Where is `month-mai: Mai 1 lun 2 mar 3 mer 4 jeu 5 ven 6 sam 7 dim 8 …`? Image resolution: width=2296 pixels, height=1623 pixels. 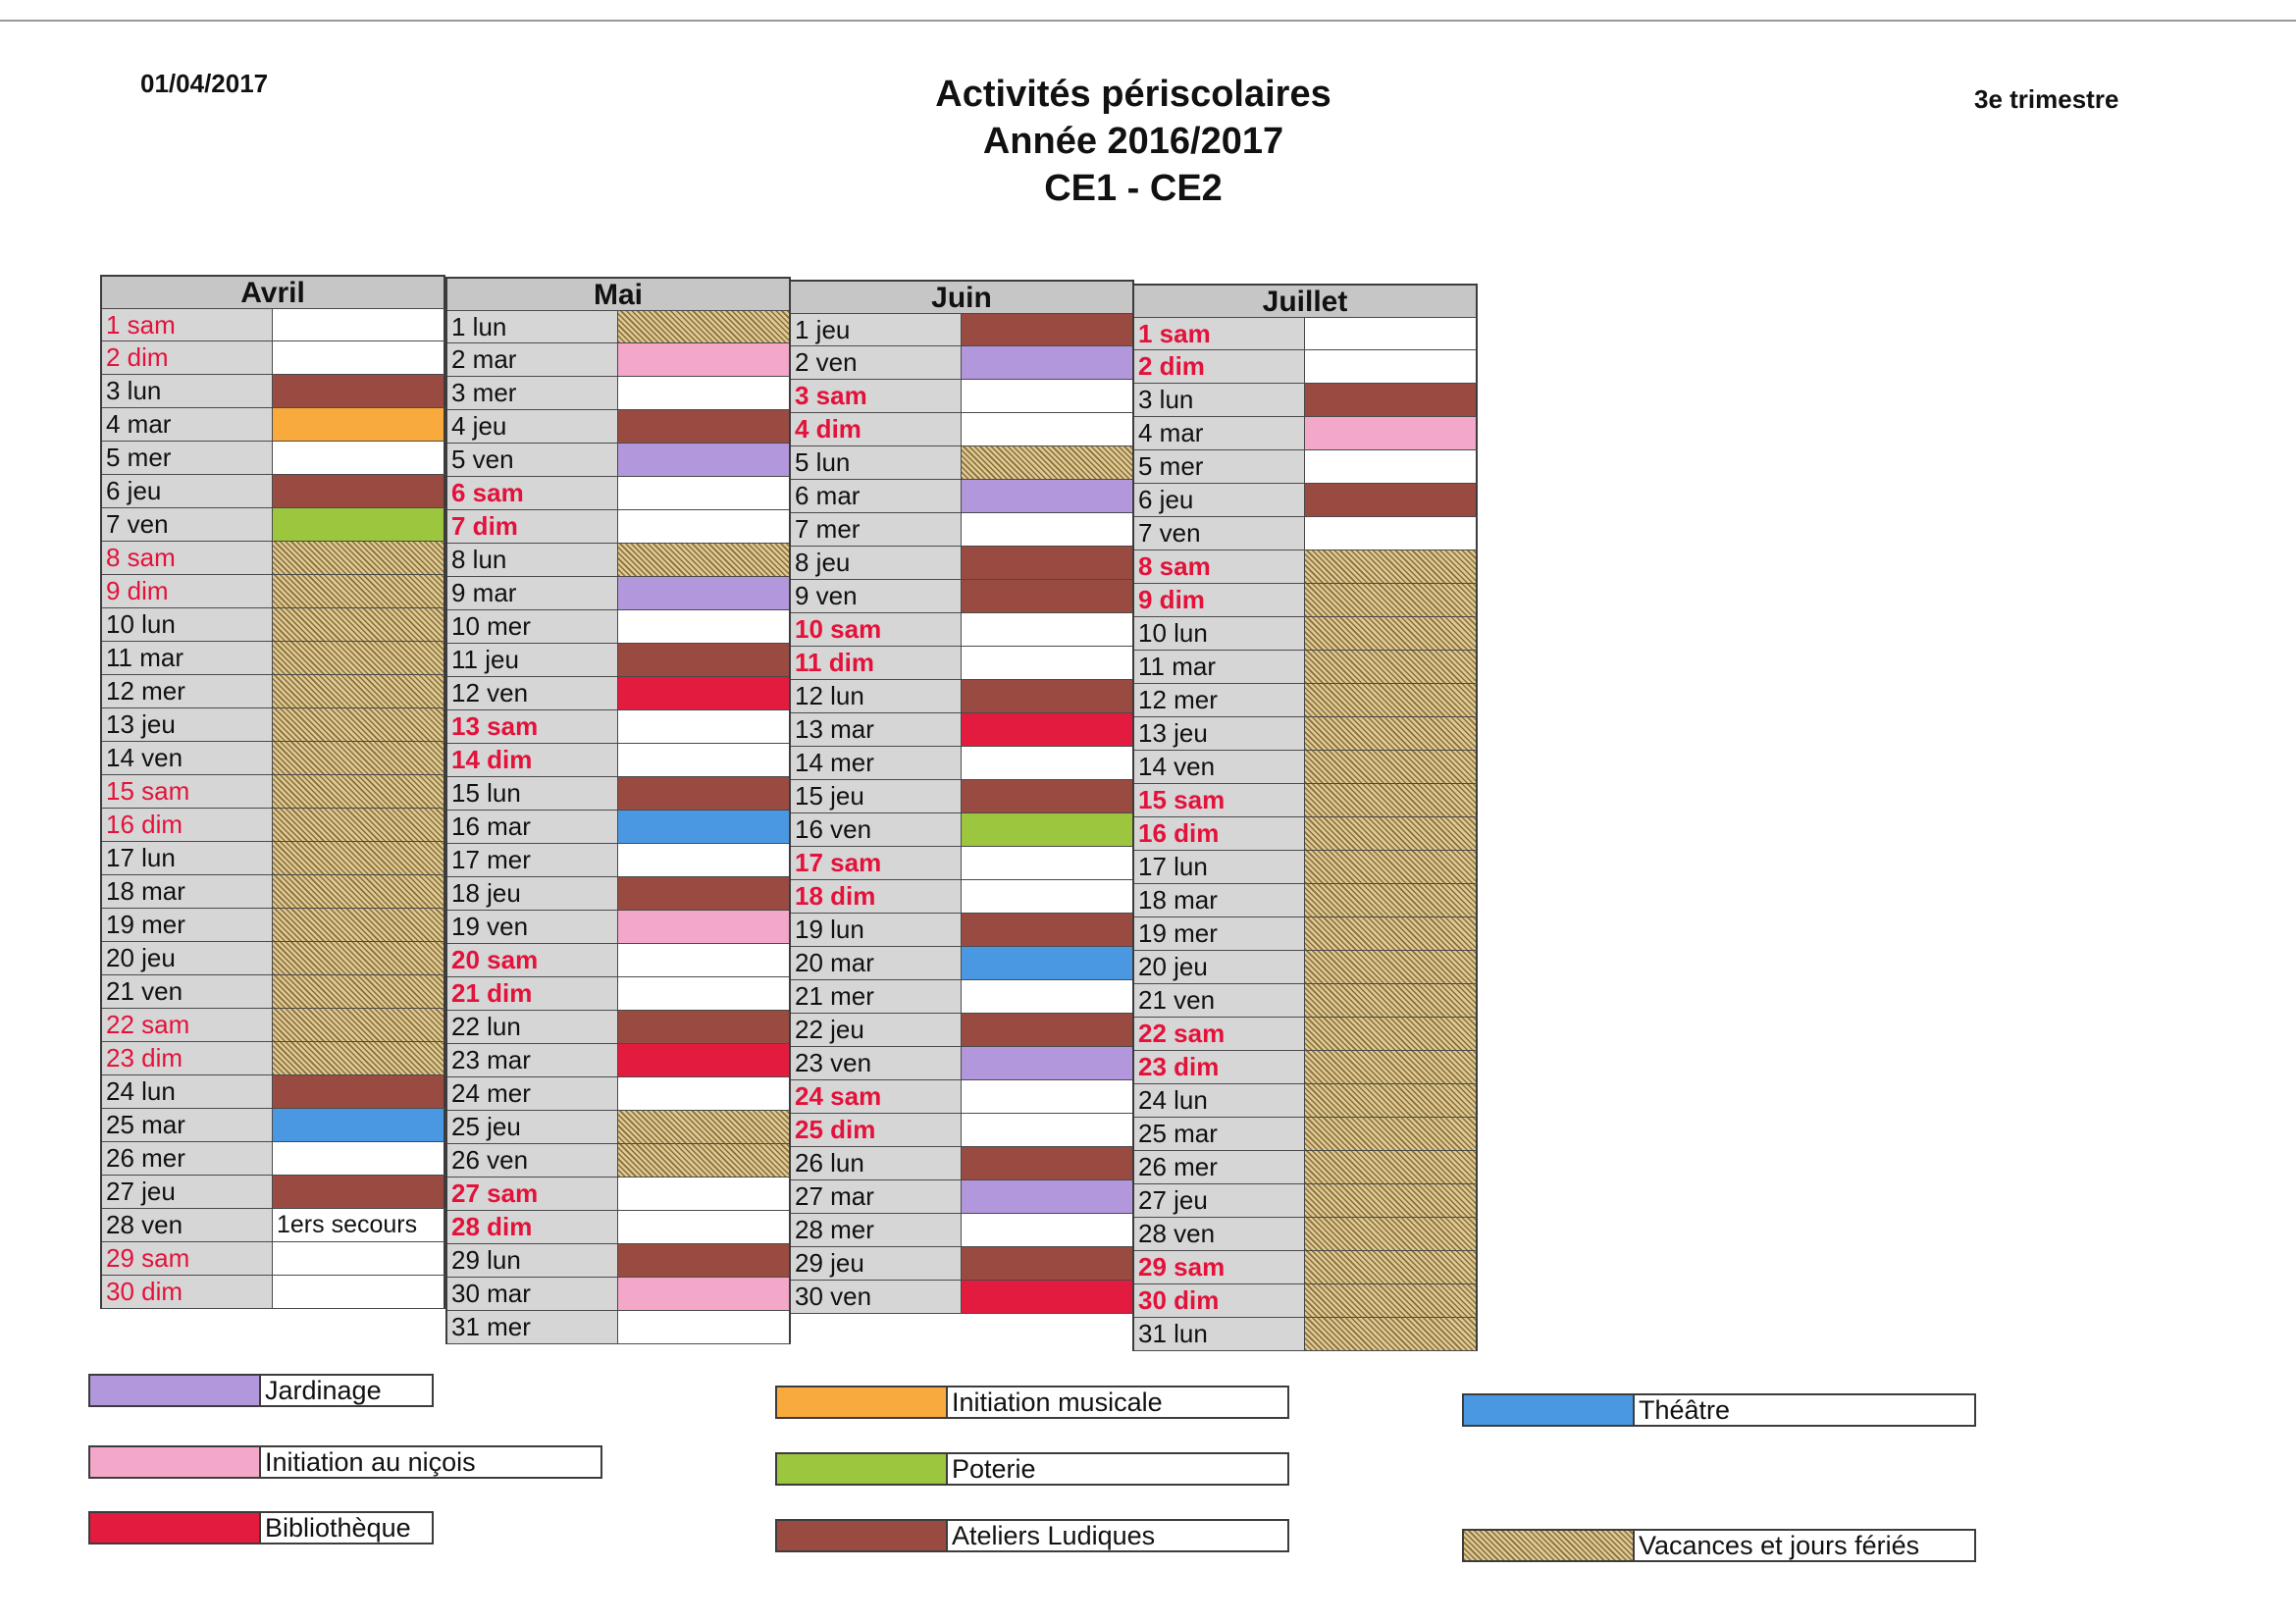
month-mai: Mai 1 lun 2 mar 3 mer 4 jeu 5 ven 6 sam 7 dim 8 … is located at coordinates (618, 810).